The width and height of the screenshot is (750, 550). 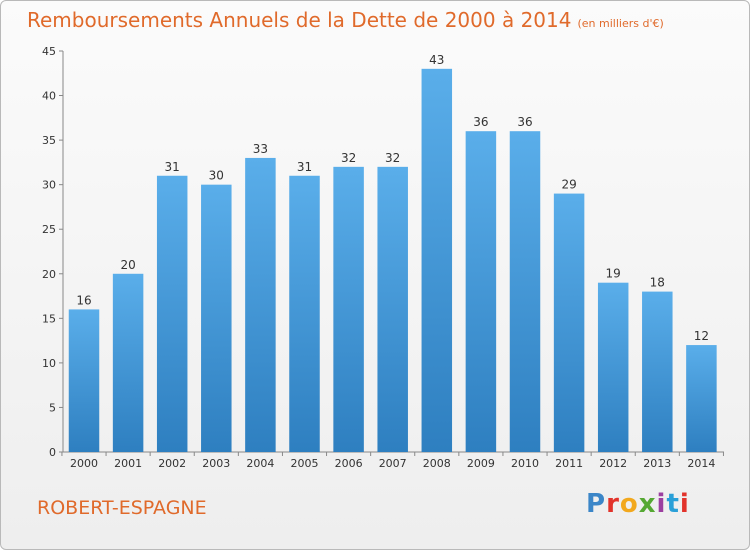 I want to click on y-tick-label: 20, so click(x=49, y=274).